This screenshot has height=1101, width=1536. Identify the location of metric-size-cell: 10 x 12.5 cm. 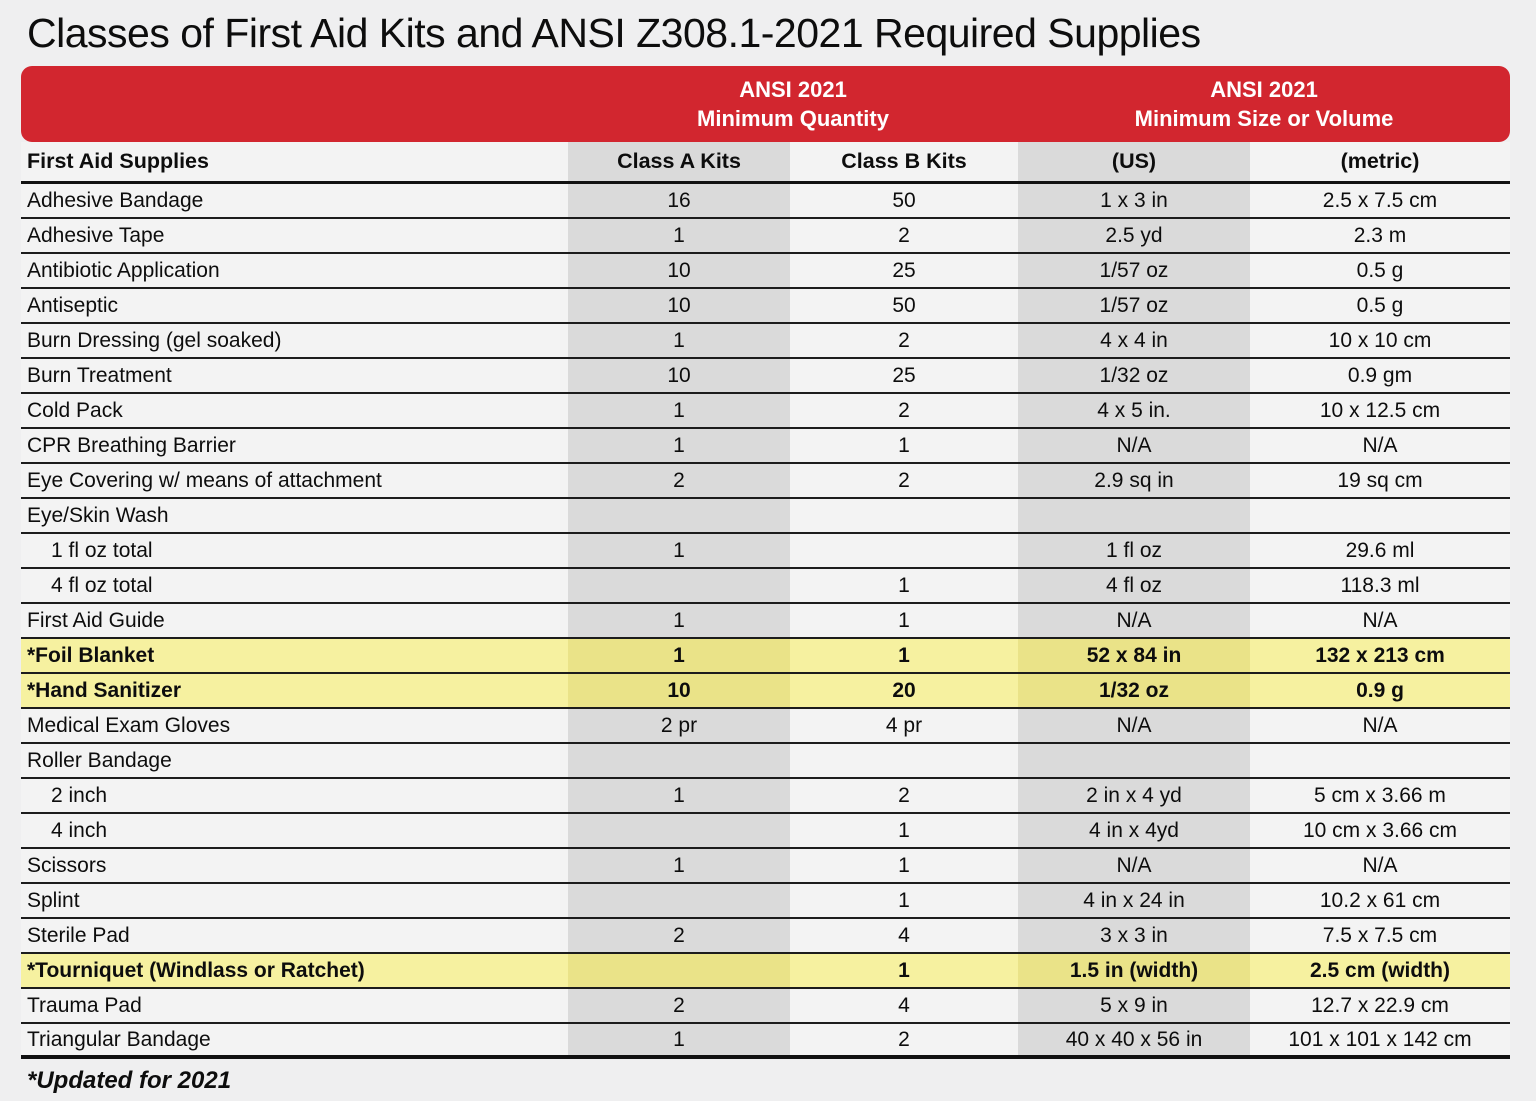
(1380, 410).